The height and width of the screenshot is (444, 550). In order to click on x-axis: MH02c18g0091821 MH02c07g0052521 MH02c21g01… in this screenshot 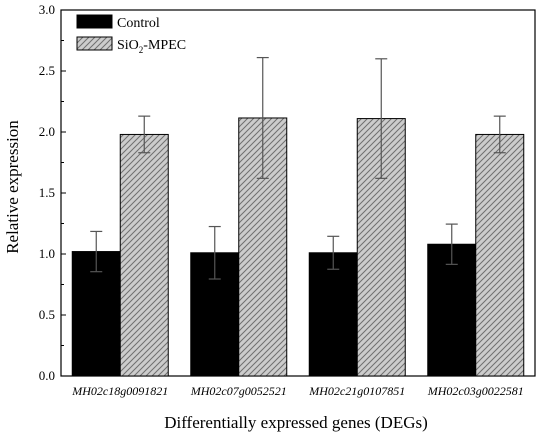, I will do `click(297, 391)`.